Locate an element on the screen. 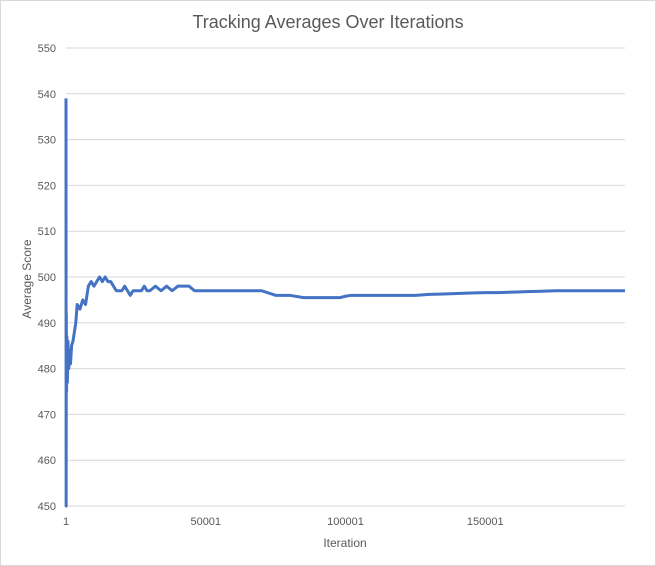 The height and width of the screenshot is (566, 656). x-tick-label: 1 is located at coordinates (66, 522).